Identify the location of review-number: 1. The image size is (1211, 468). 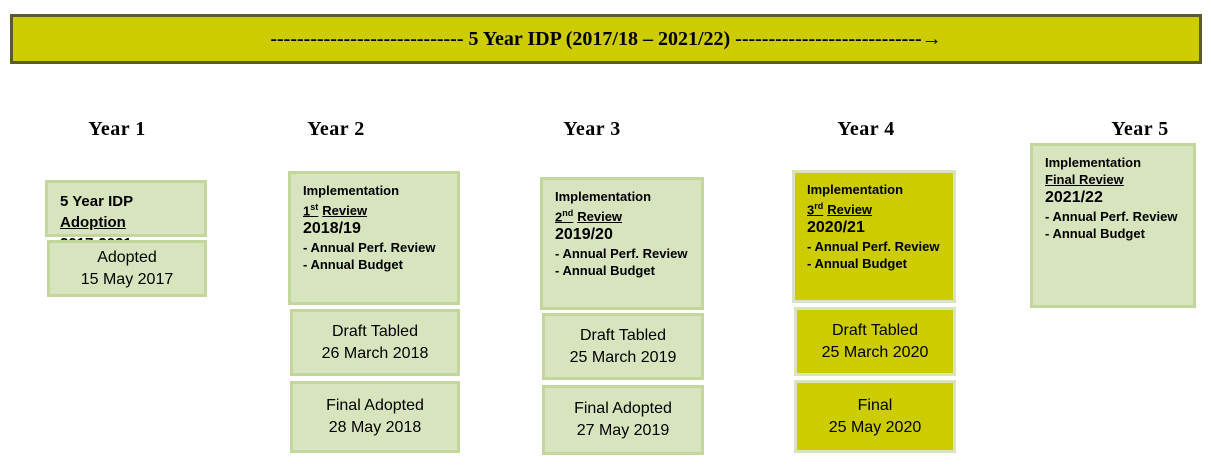
(307, 211).